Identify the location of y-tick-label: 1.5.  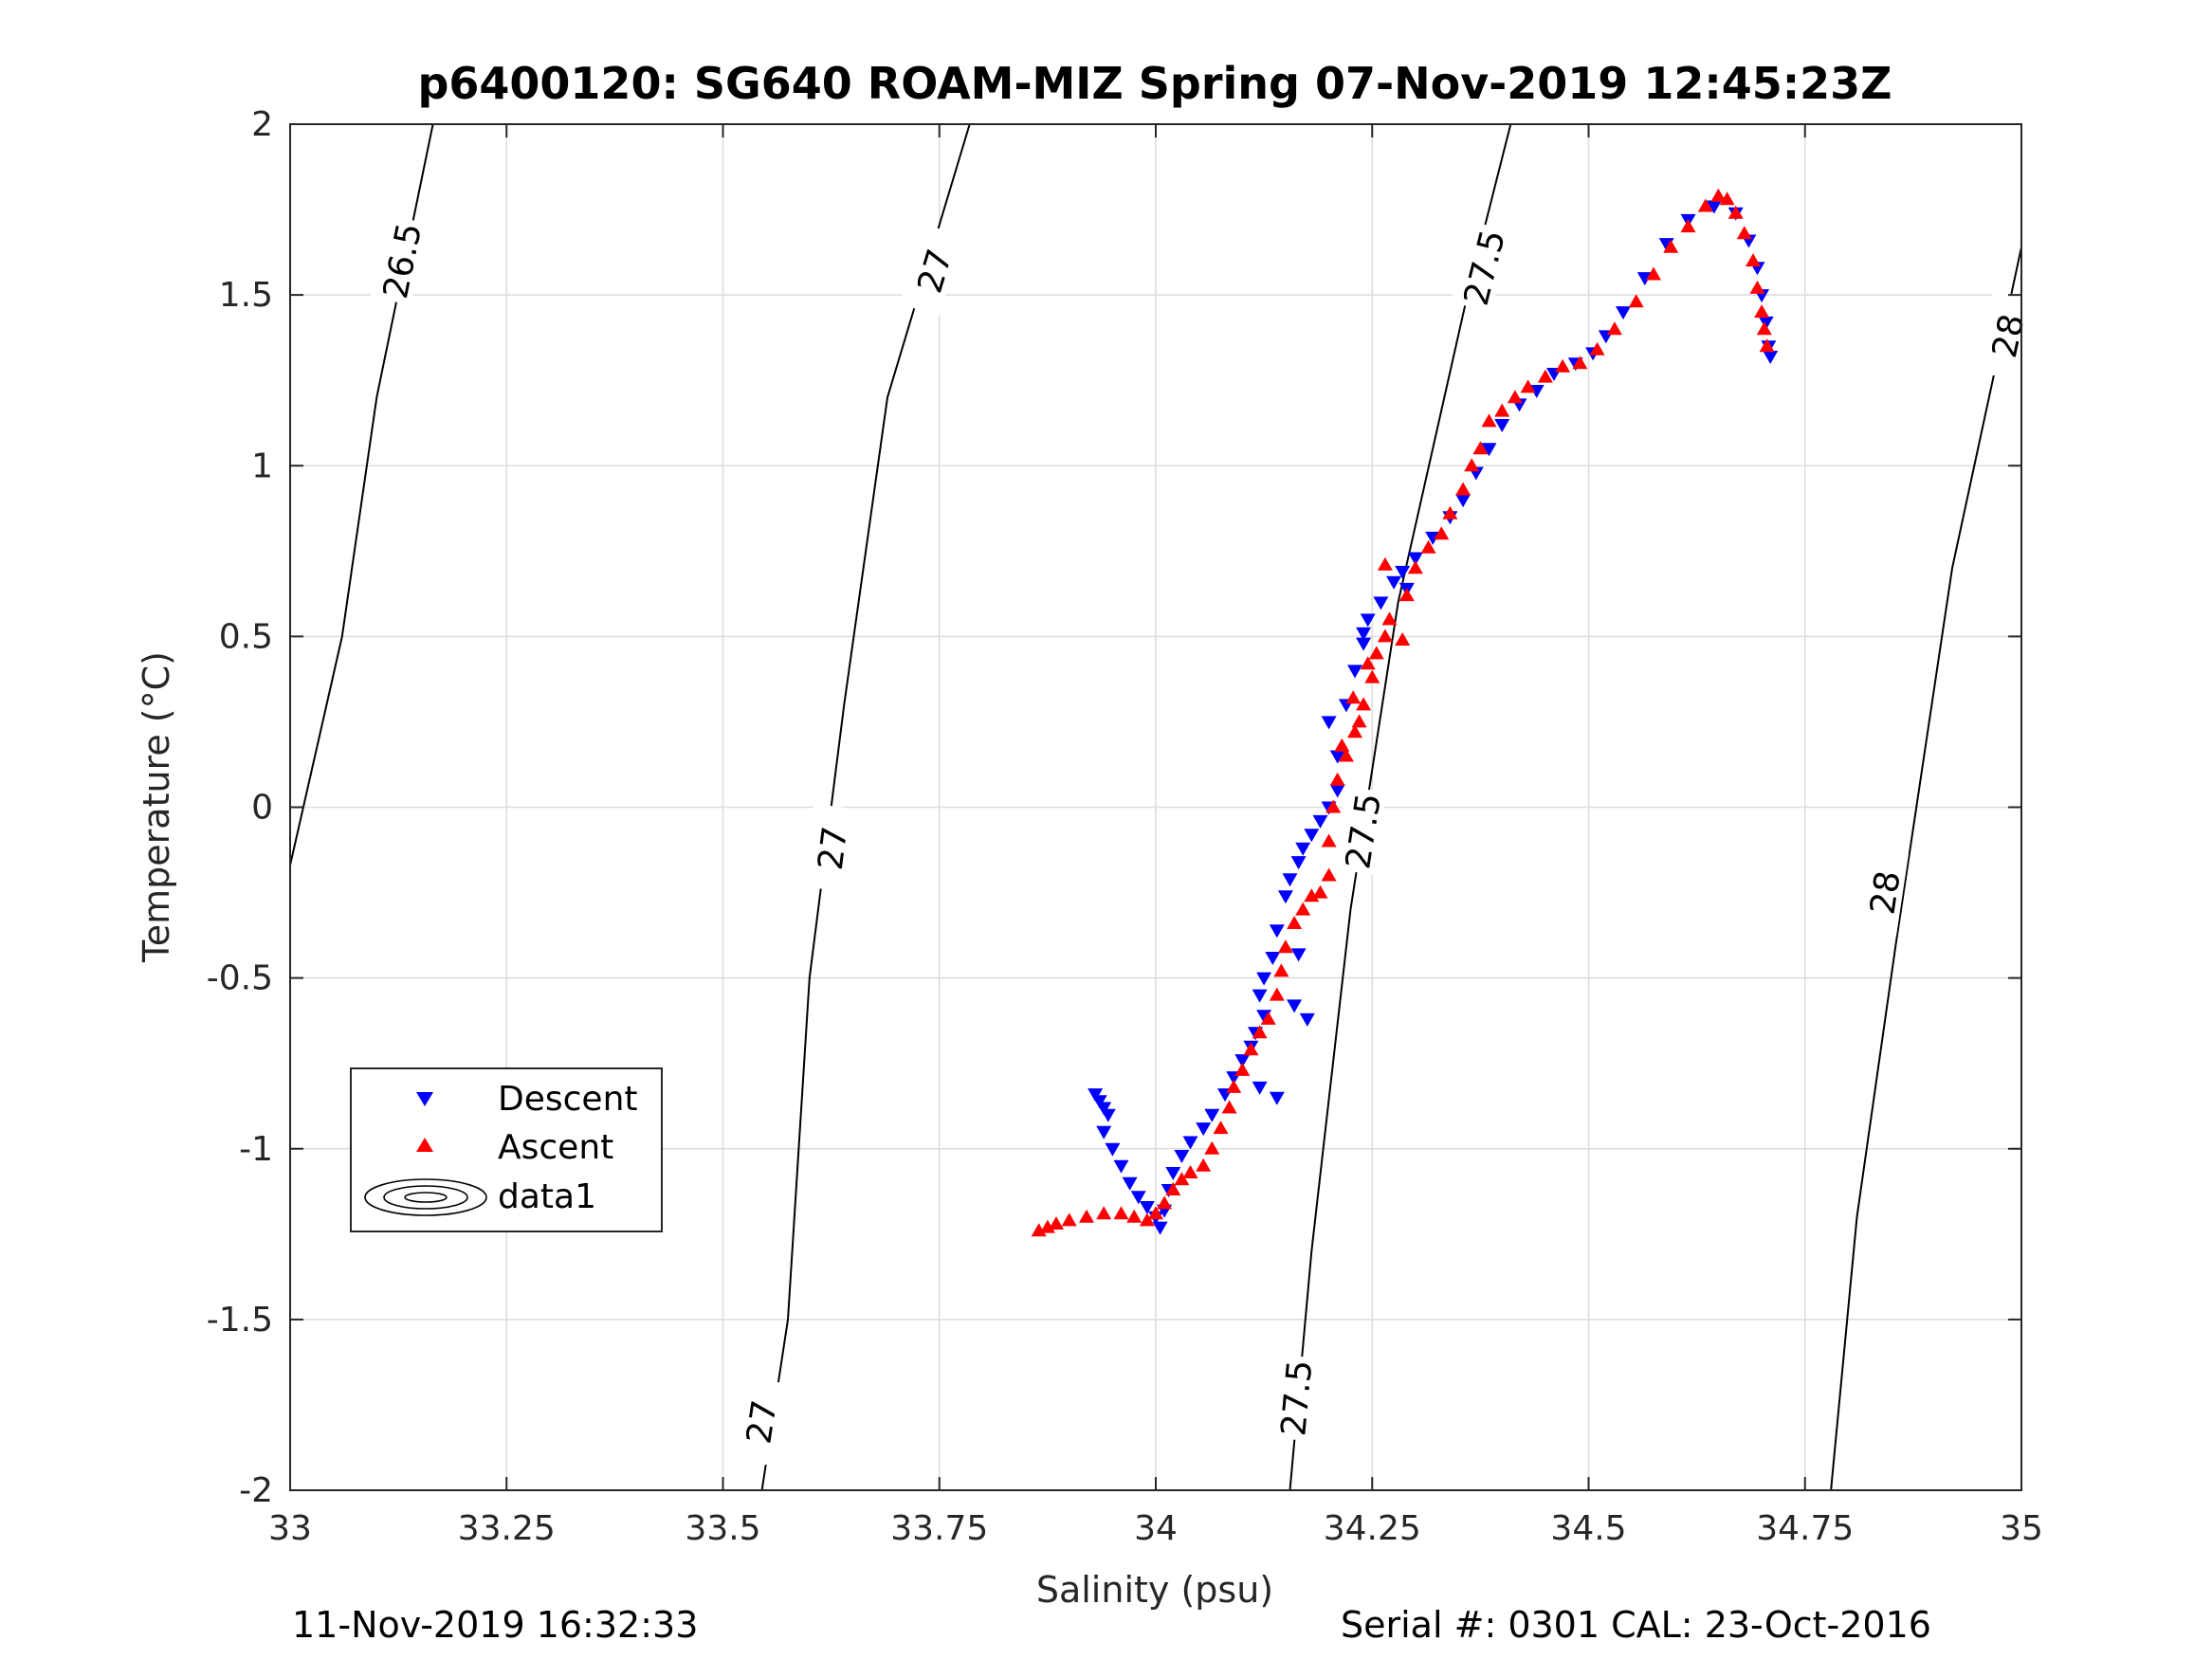
(246, 295).